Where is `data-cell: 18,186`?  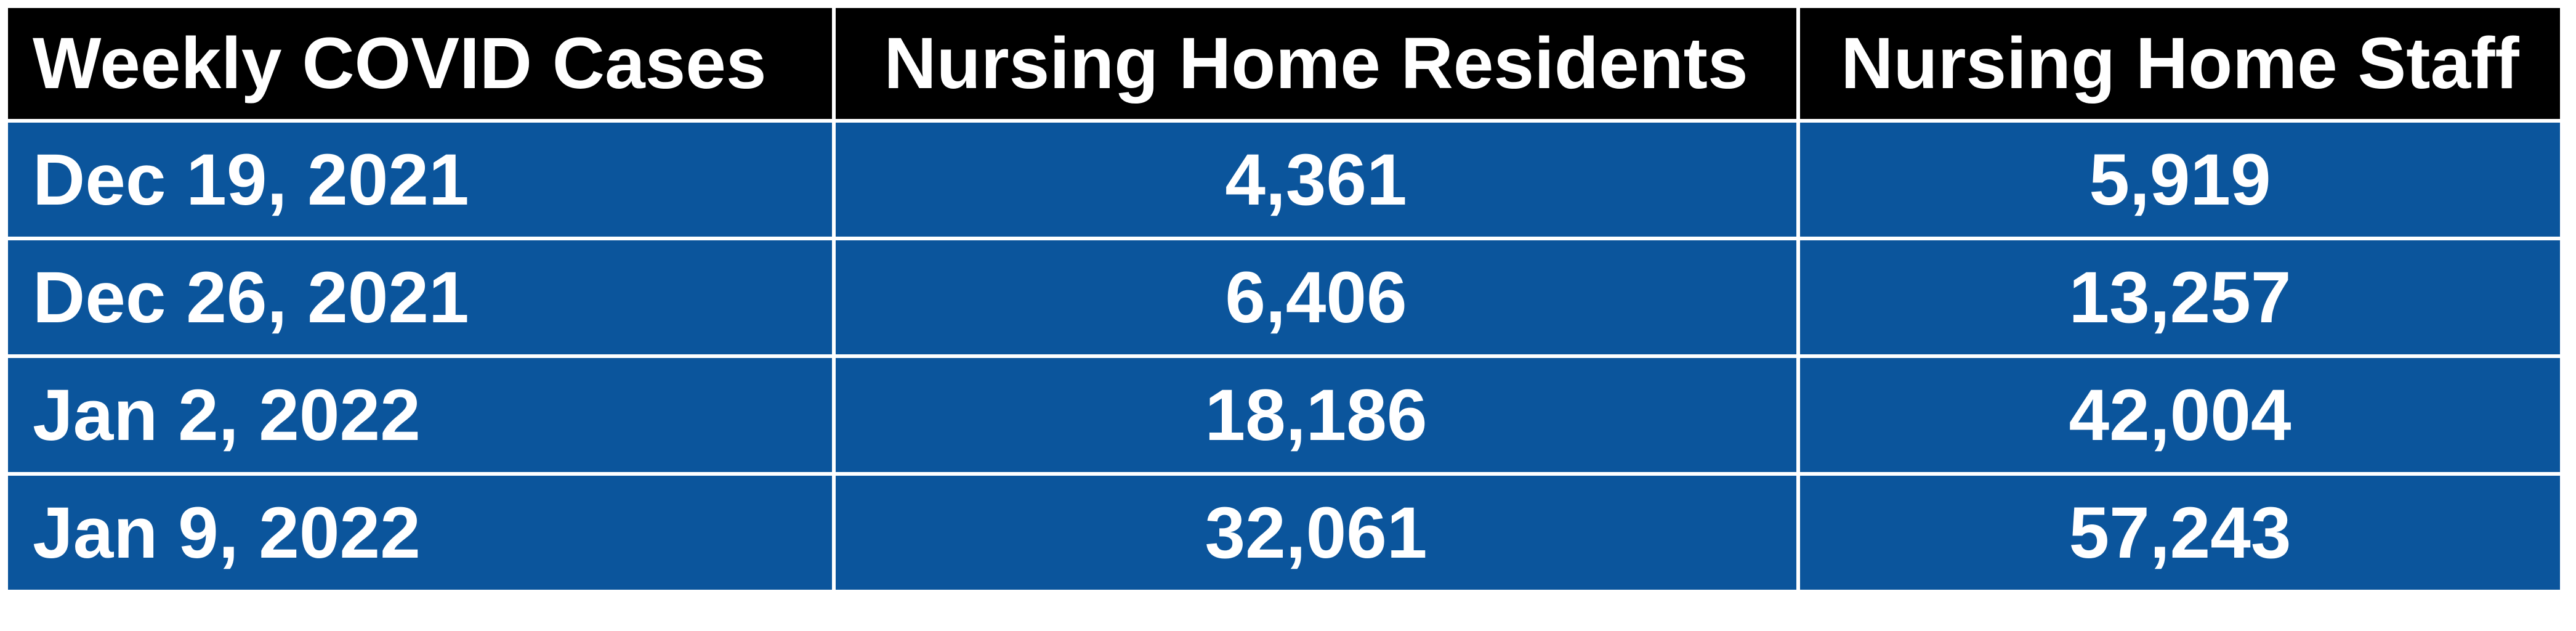
data-cell: 18,186 is located at coordinates (1316, 415).